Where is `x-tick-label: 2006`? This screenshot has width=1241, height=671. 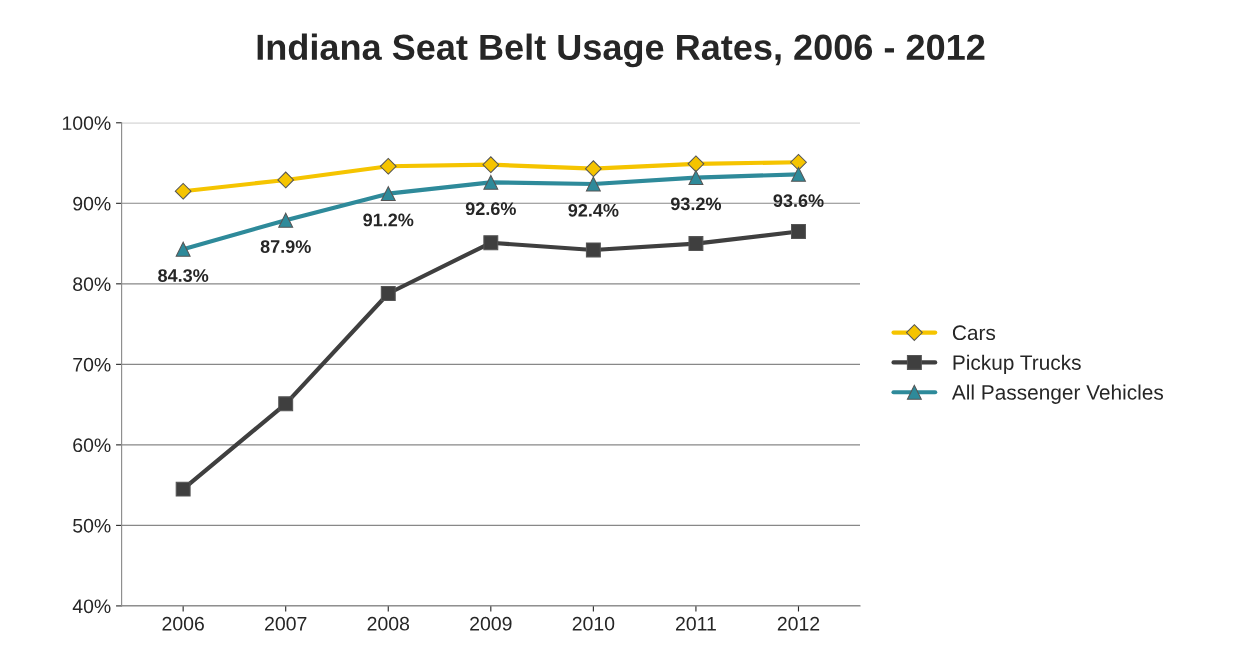
x-tick-label: 2006 is located at coordinates (183, 623).